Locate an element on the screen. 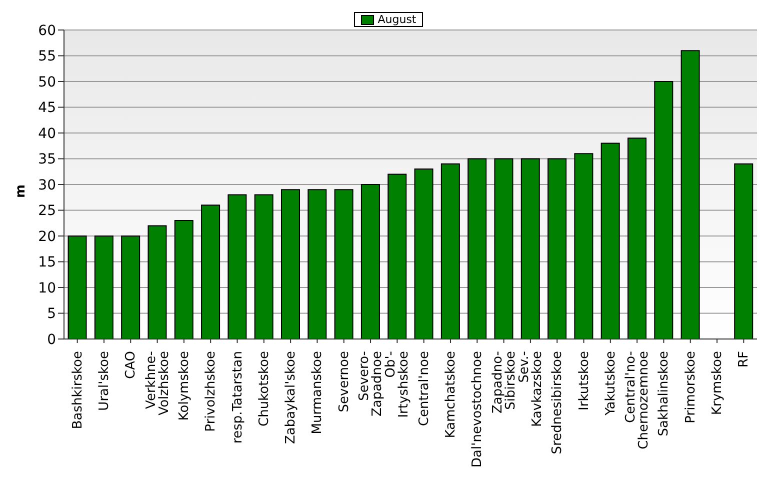 The width and height of the screenshot is (777, 479). x-tick-label: Chukotskoe is located at coordinates (264, 388).